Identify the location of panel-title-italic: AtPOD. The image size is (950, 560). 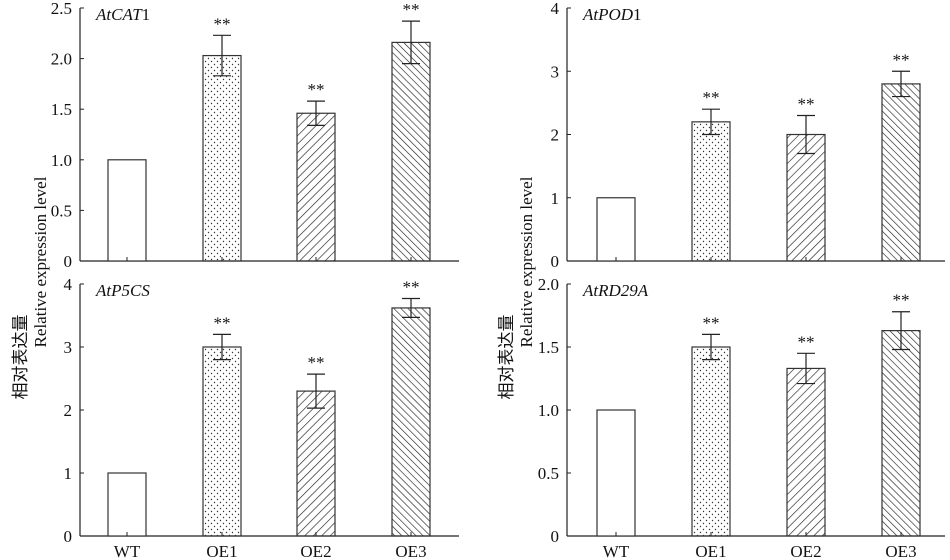
(608, 14).